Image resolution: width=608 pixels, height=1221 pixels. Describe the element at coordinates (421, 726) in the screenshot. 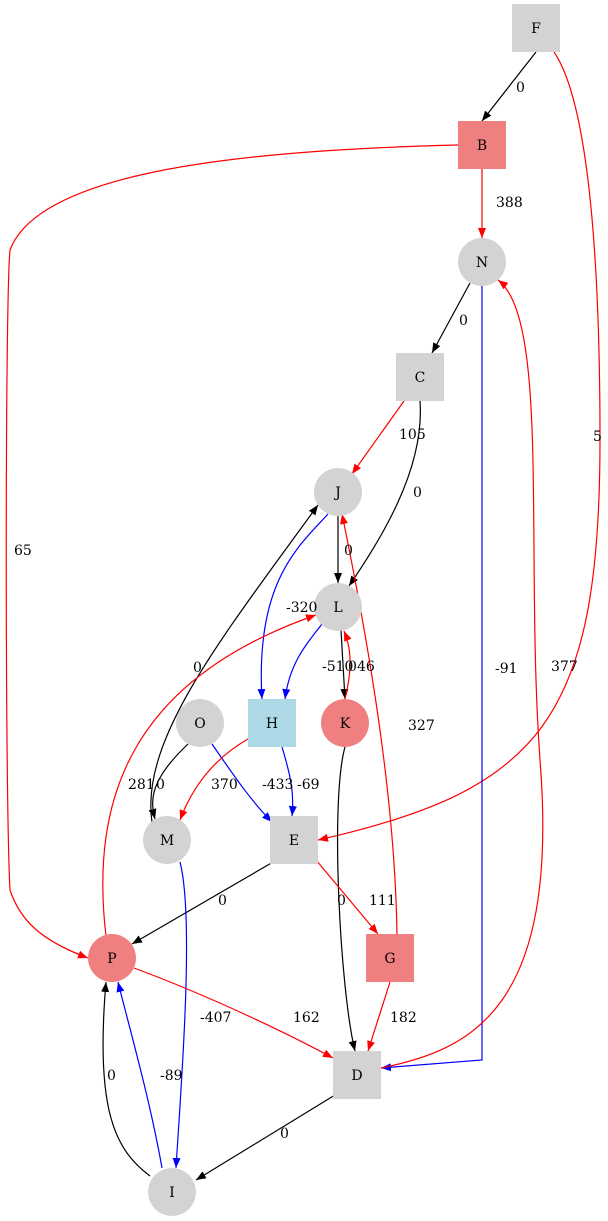

I see `edge-label-G-J: 327` at that location.